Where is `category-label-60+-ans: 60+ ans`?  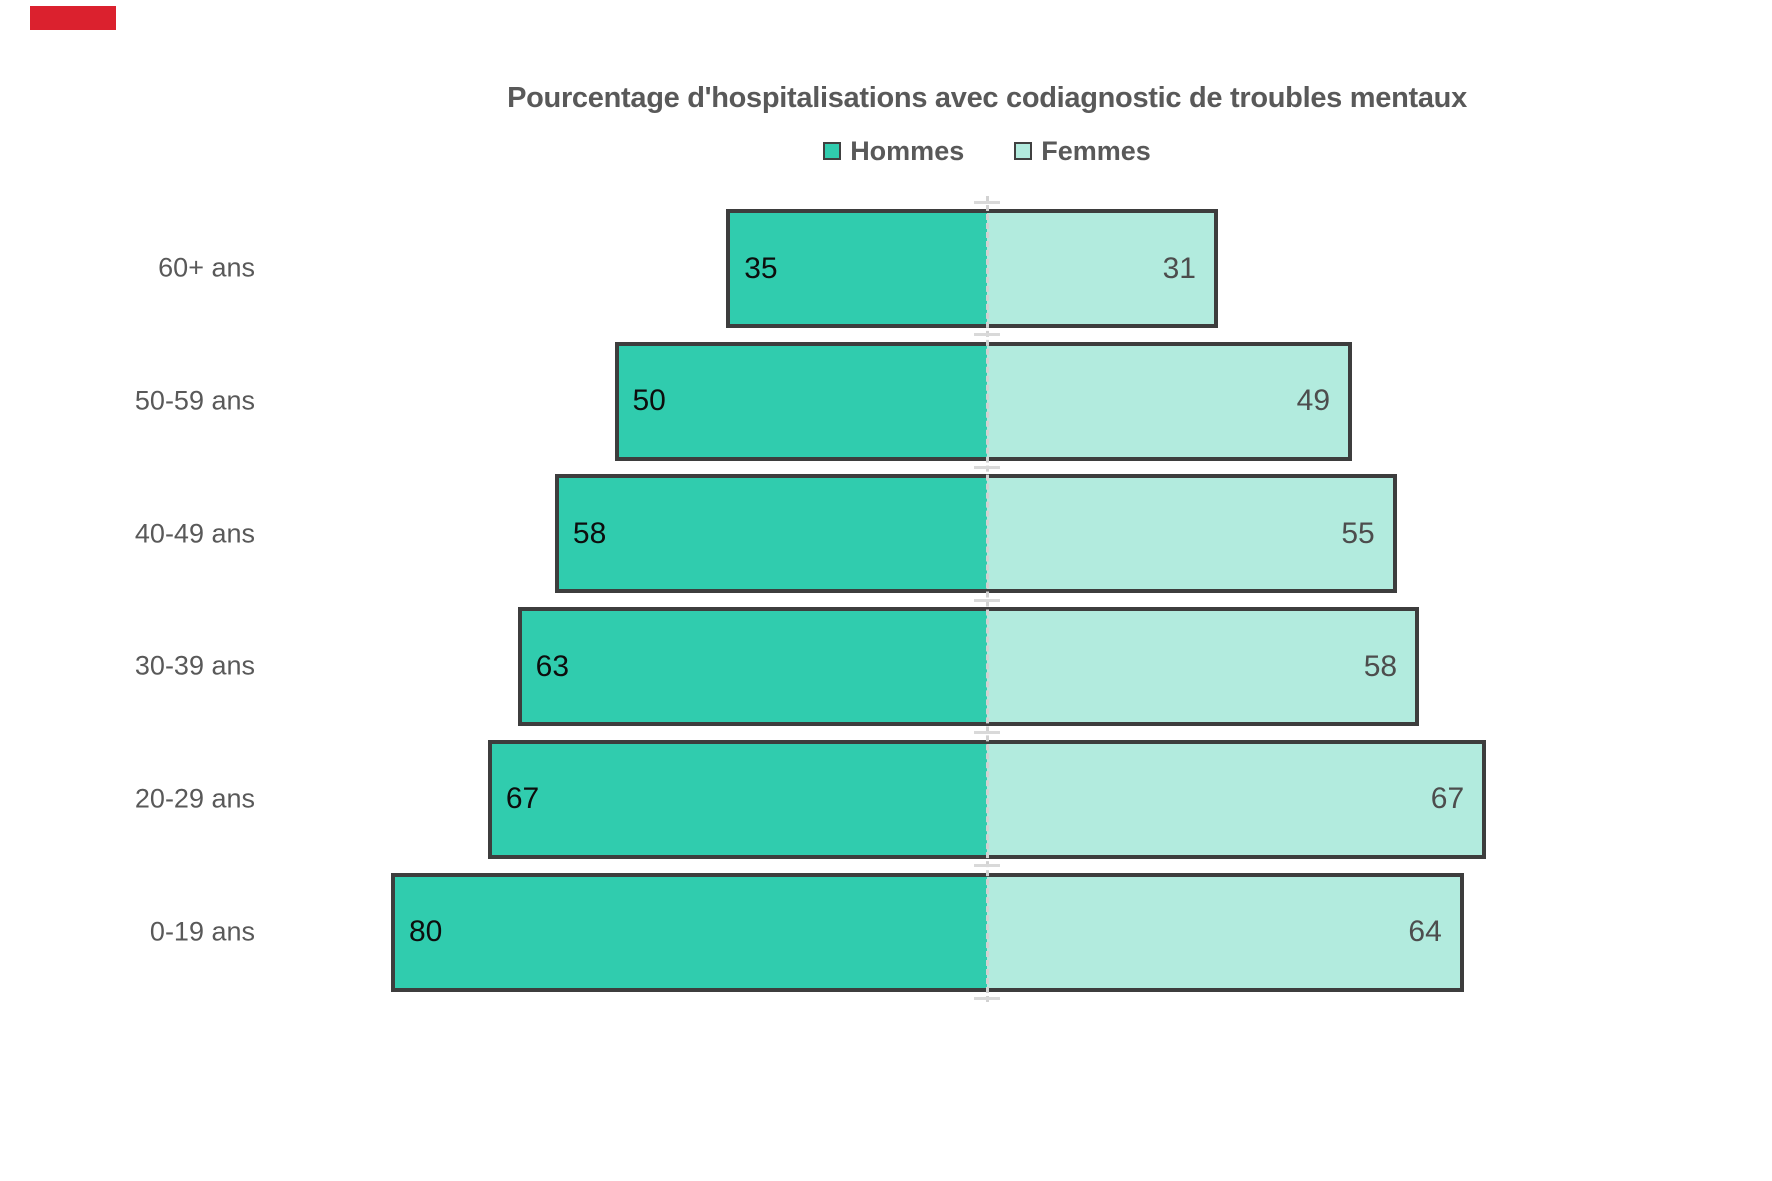 category-label-60+-ans: 60+ ans is located at coordinates (206, 267).